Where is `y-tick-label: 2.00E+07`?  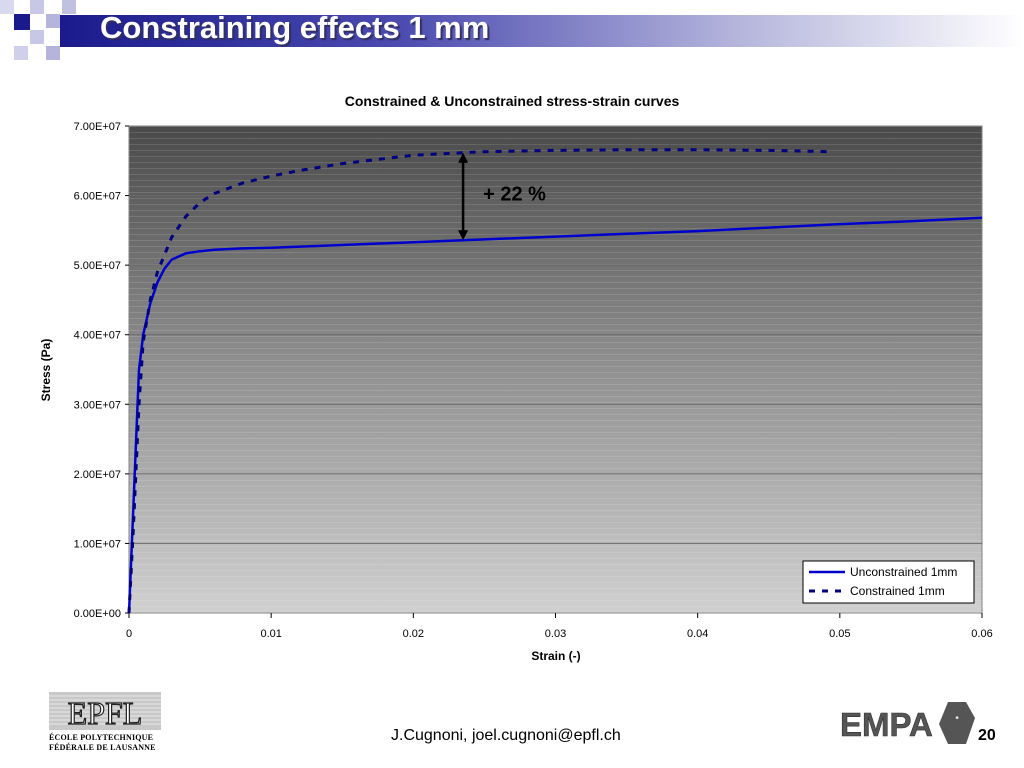
y-tick-label: 2.00E+07 is located at coordinates (97, 475).